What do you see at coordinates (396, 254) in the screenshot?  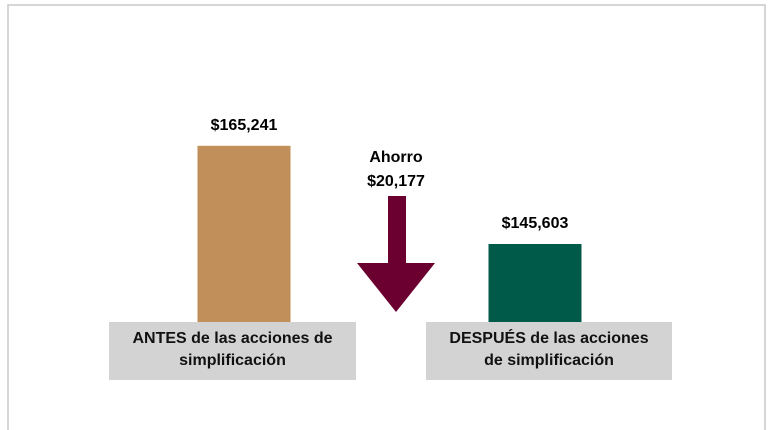 I see `savings-arrow` at bounding box center [396, 254].